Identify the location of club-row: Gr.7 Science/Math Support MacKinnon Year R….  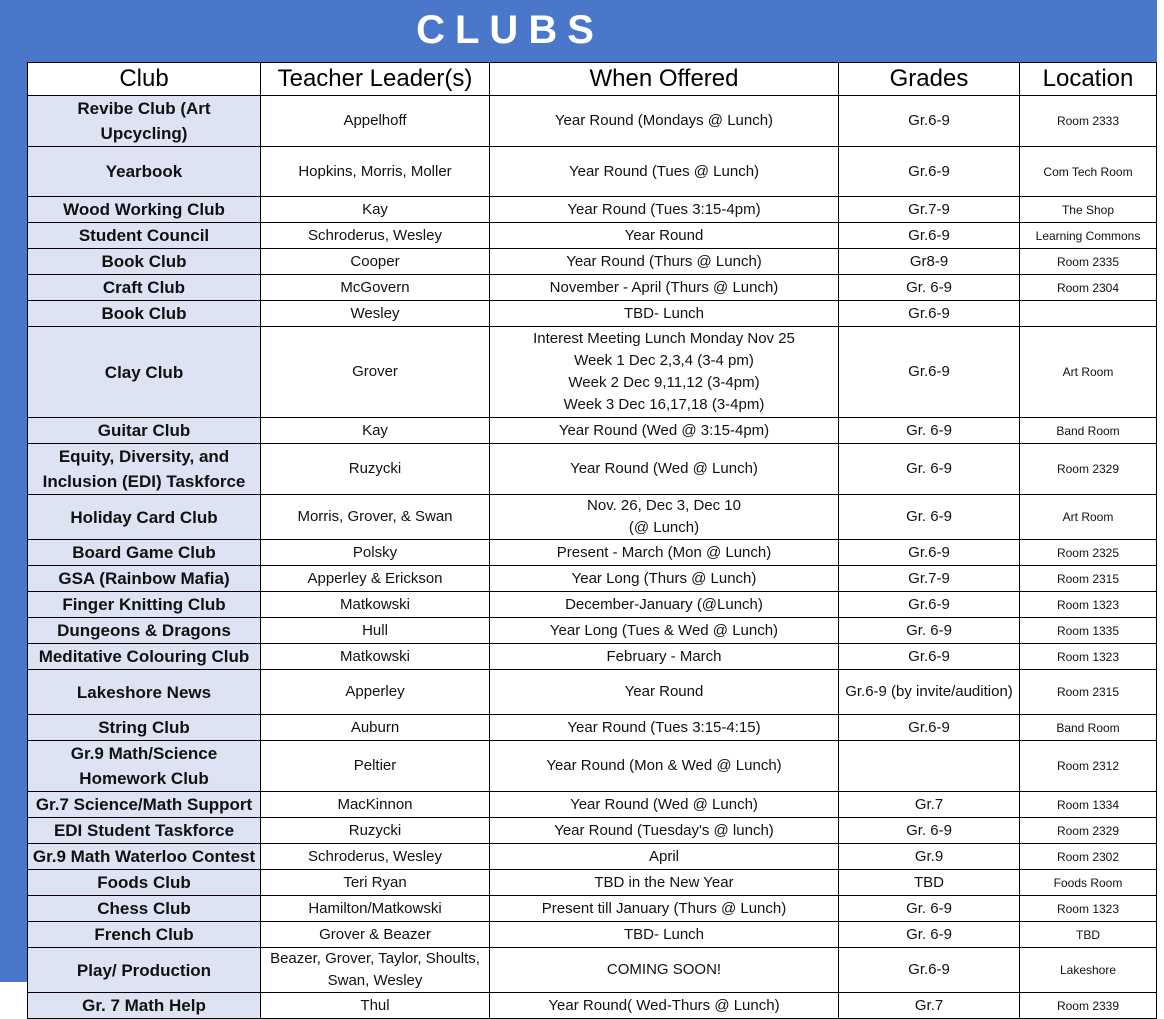
(592, 804).